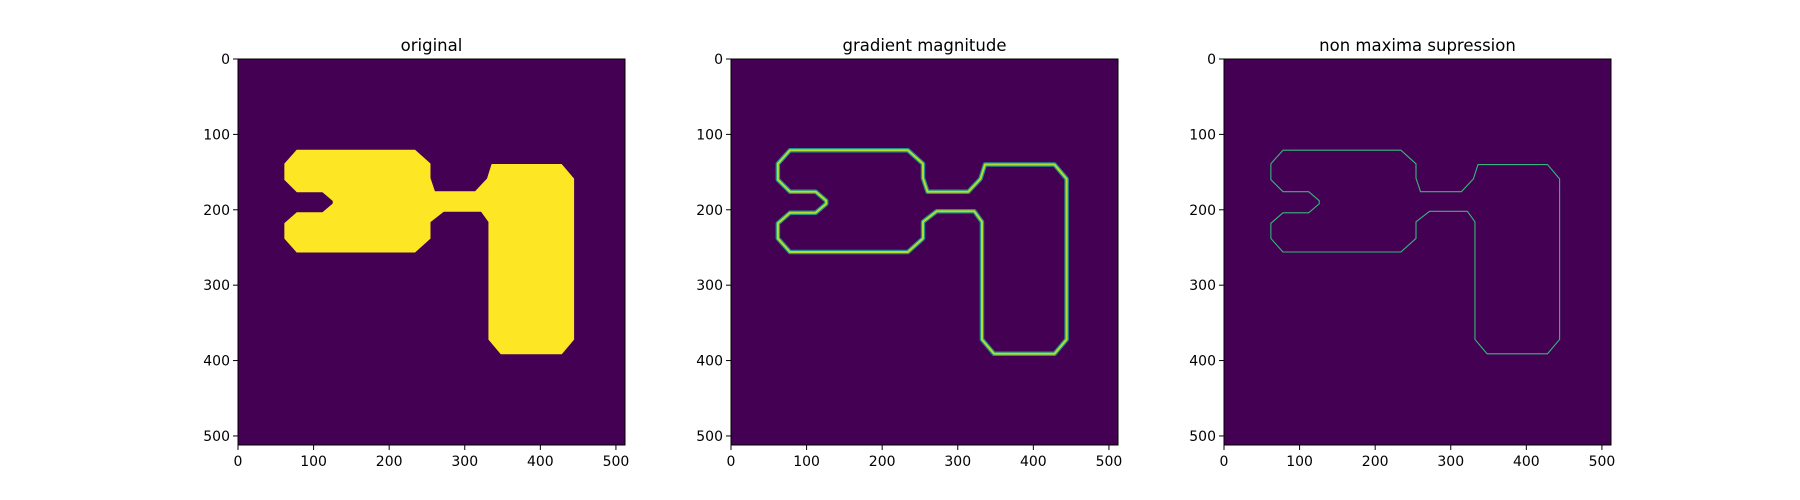  What do you see at coordinates (432, 45) in the screenshot?
I see `chart-title: original` at bounding box center [432, 45].